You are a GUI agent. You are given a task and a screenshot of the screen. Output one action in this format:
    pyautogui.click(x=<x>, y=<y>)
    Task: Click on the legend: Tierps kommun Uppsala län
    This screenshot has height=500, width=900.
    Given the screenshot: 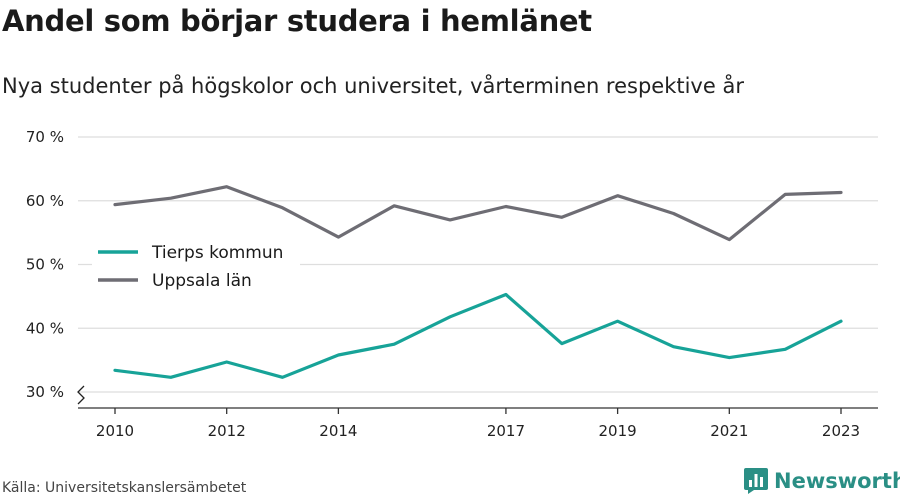 What is the action you would take?
    pyautogui.click(x=196, y=267)
    